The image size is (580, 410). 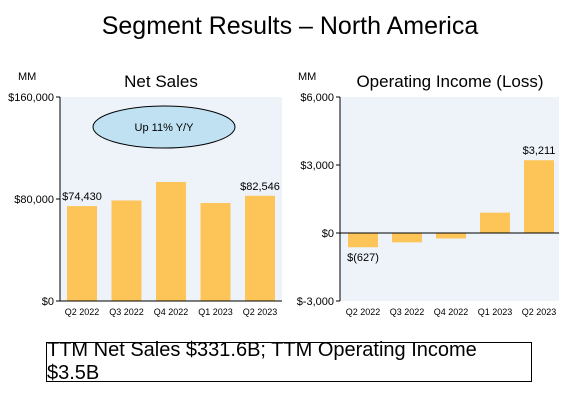 I want to click on data-label: $3,211, so click(x=539, y=151).